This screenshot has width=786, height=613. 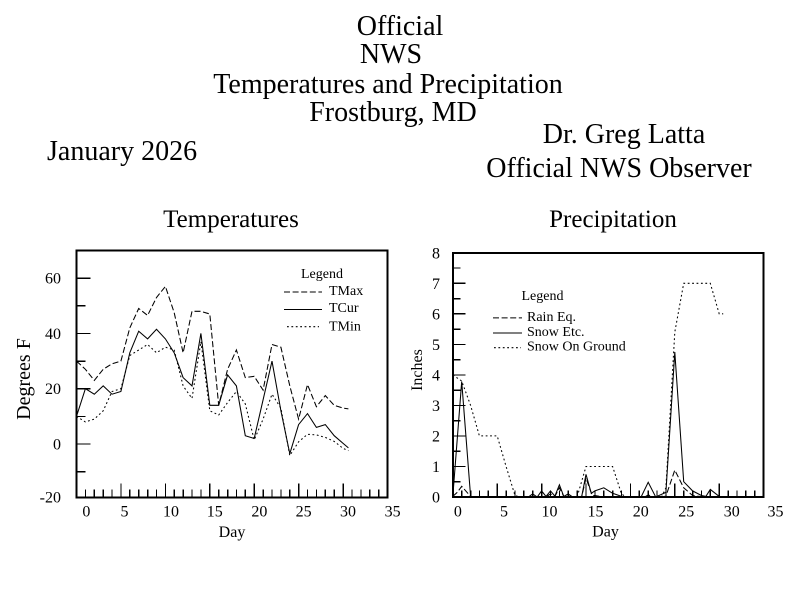 I want to click on svg-text: TCur, so click(x=344, y=308).